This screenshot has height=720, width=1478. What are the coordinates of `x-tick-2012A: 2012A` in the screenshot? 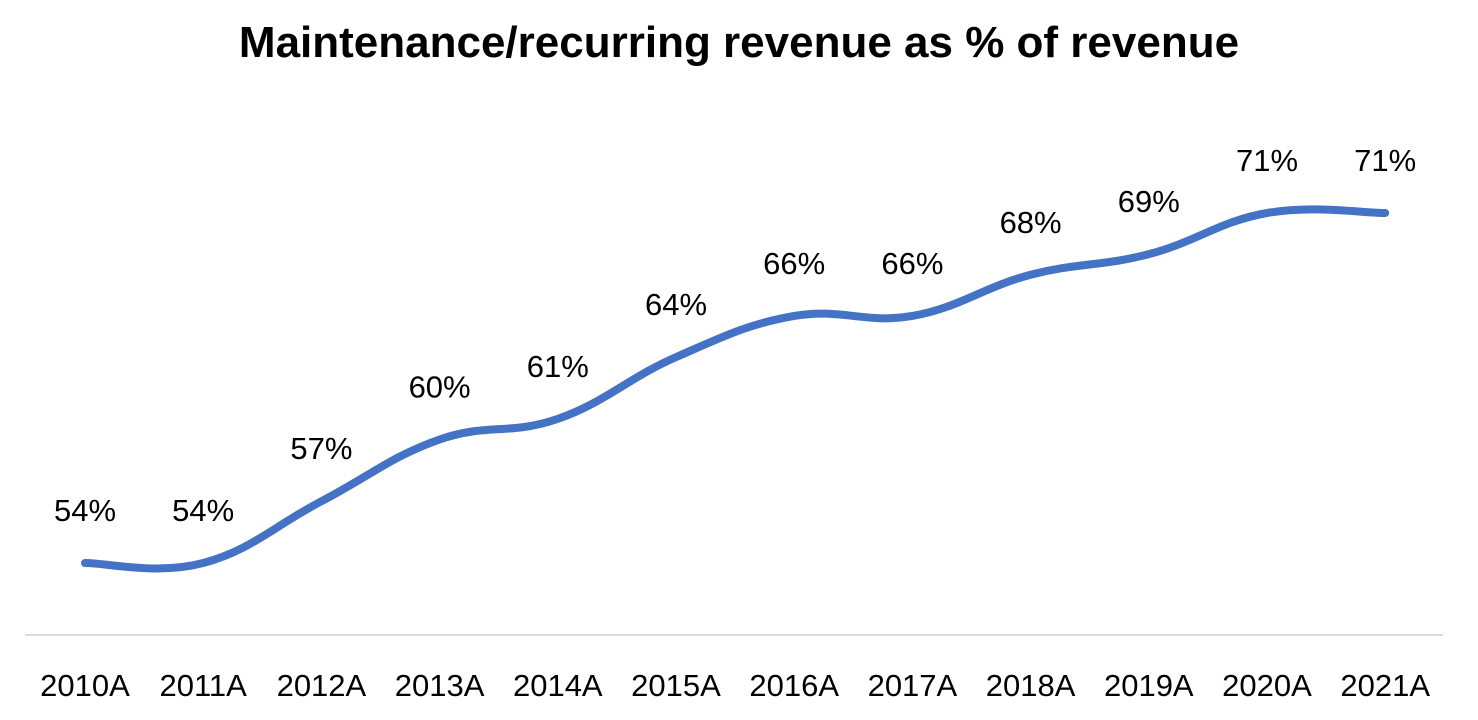 It's located at (322, 685).